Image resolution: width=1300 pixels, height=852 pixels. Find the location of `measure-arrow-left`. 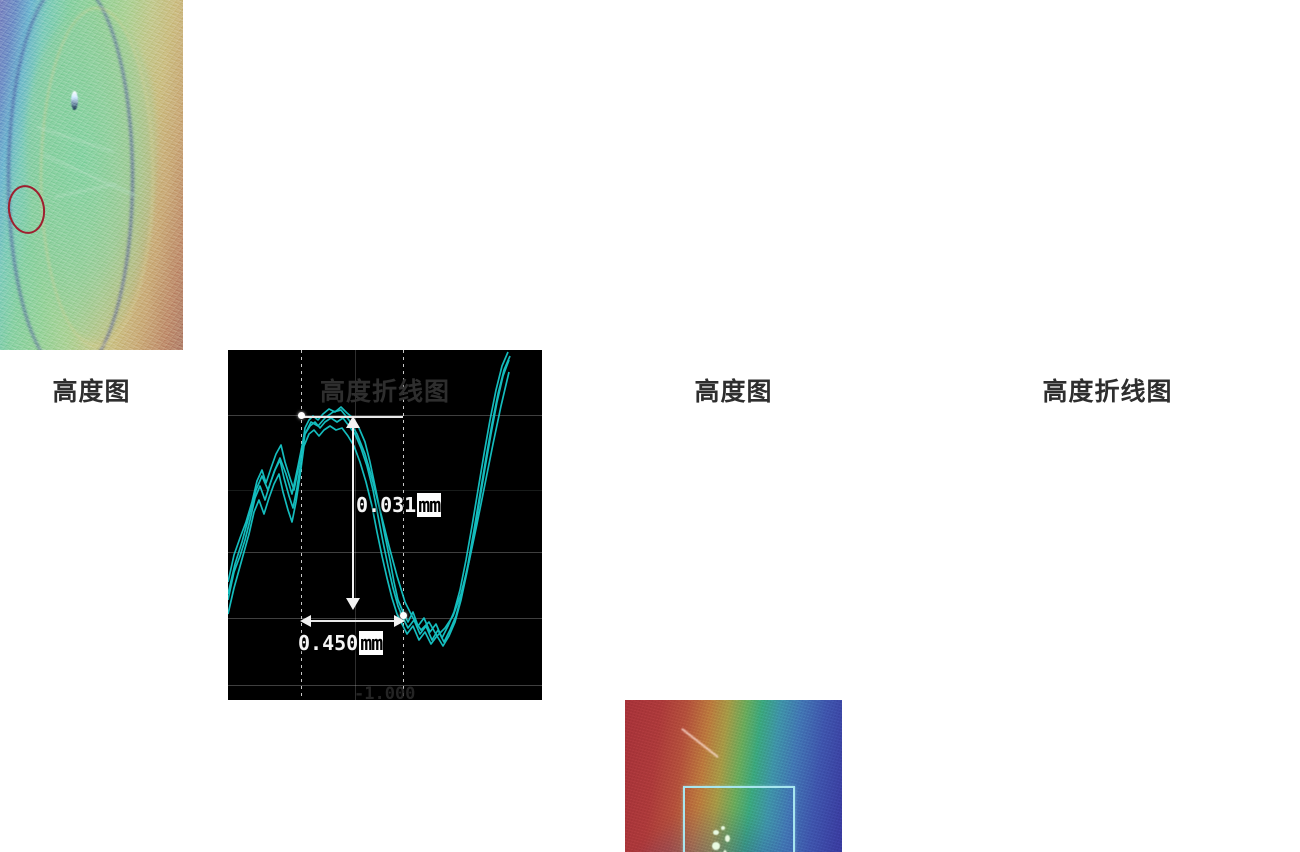

measure-arrow-left is located at coordinates (305, 621).